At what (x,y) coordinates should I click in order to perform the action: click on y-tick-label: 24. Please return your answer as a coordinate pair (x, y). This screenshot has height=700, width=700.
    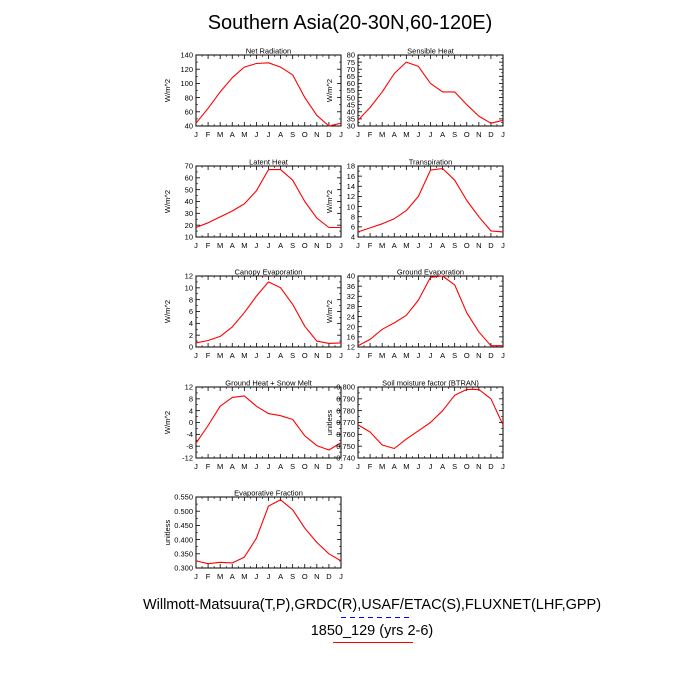
    Looking at the image, I should click on (351, 316).